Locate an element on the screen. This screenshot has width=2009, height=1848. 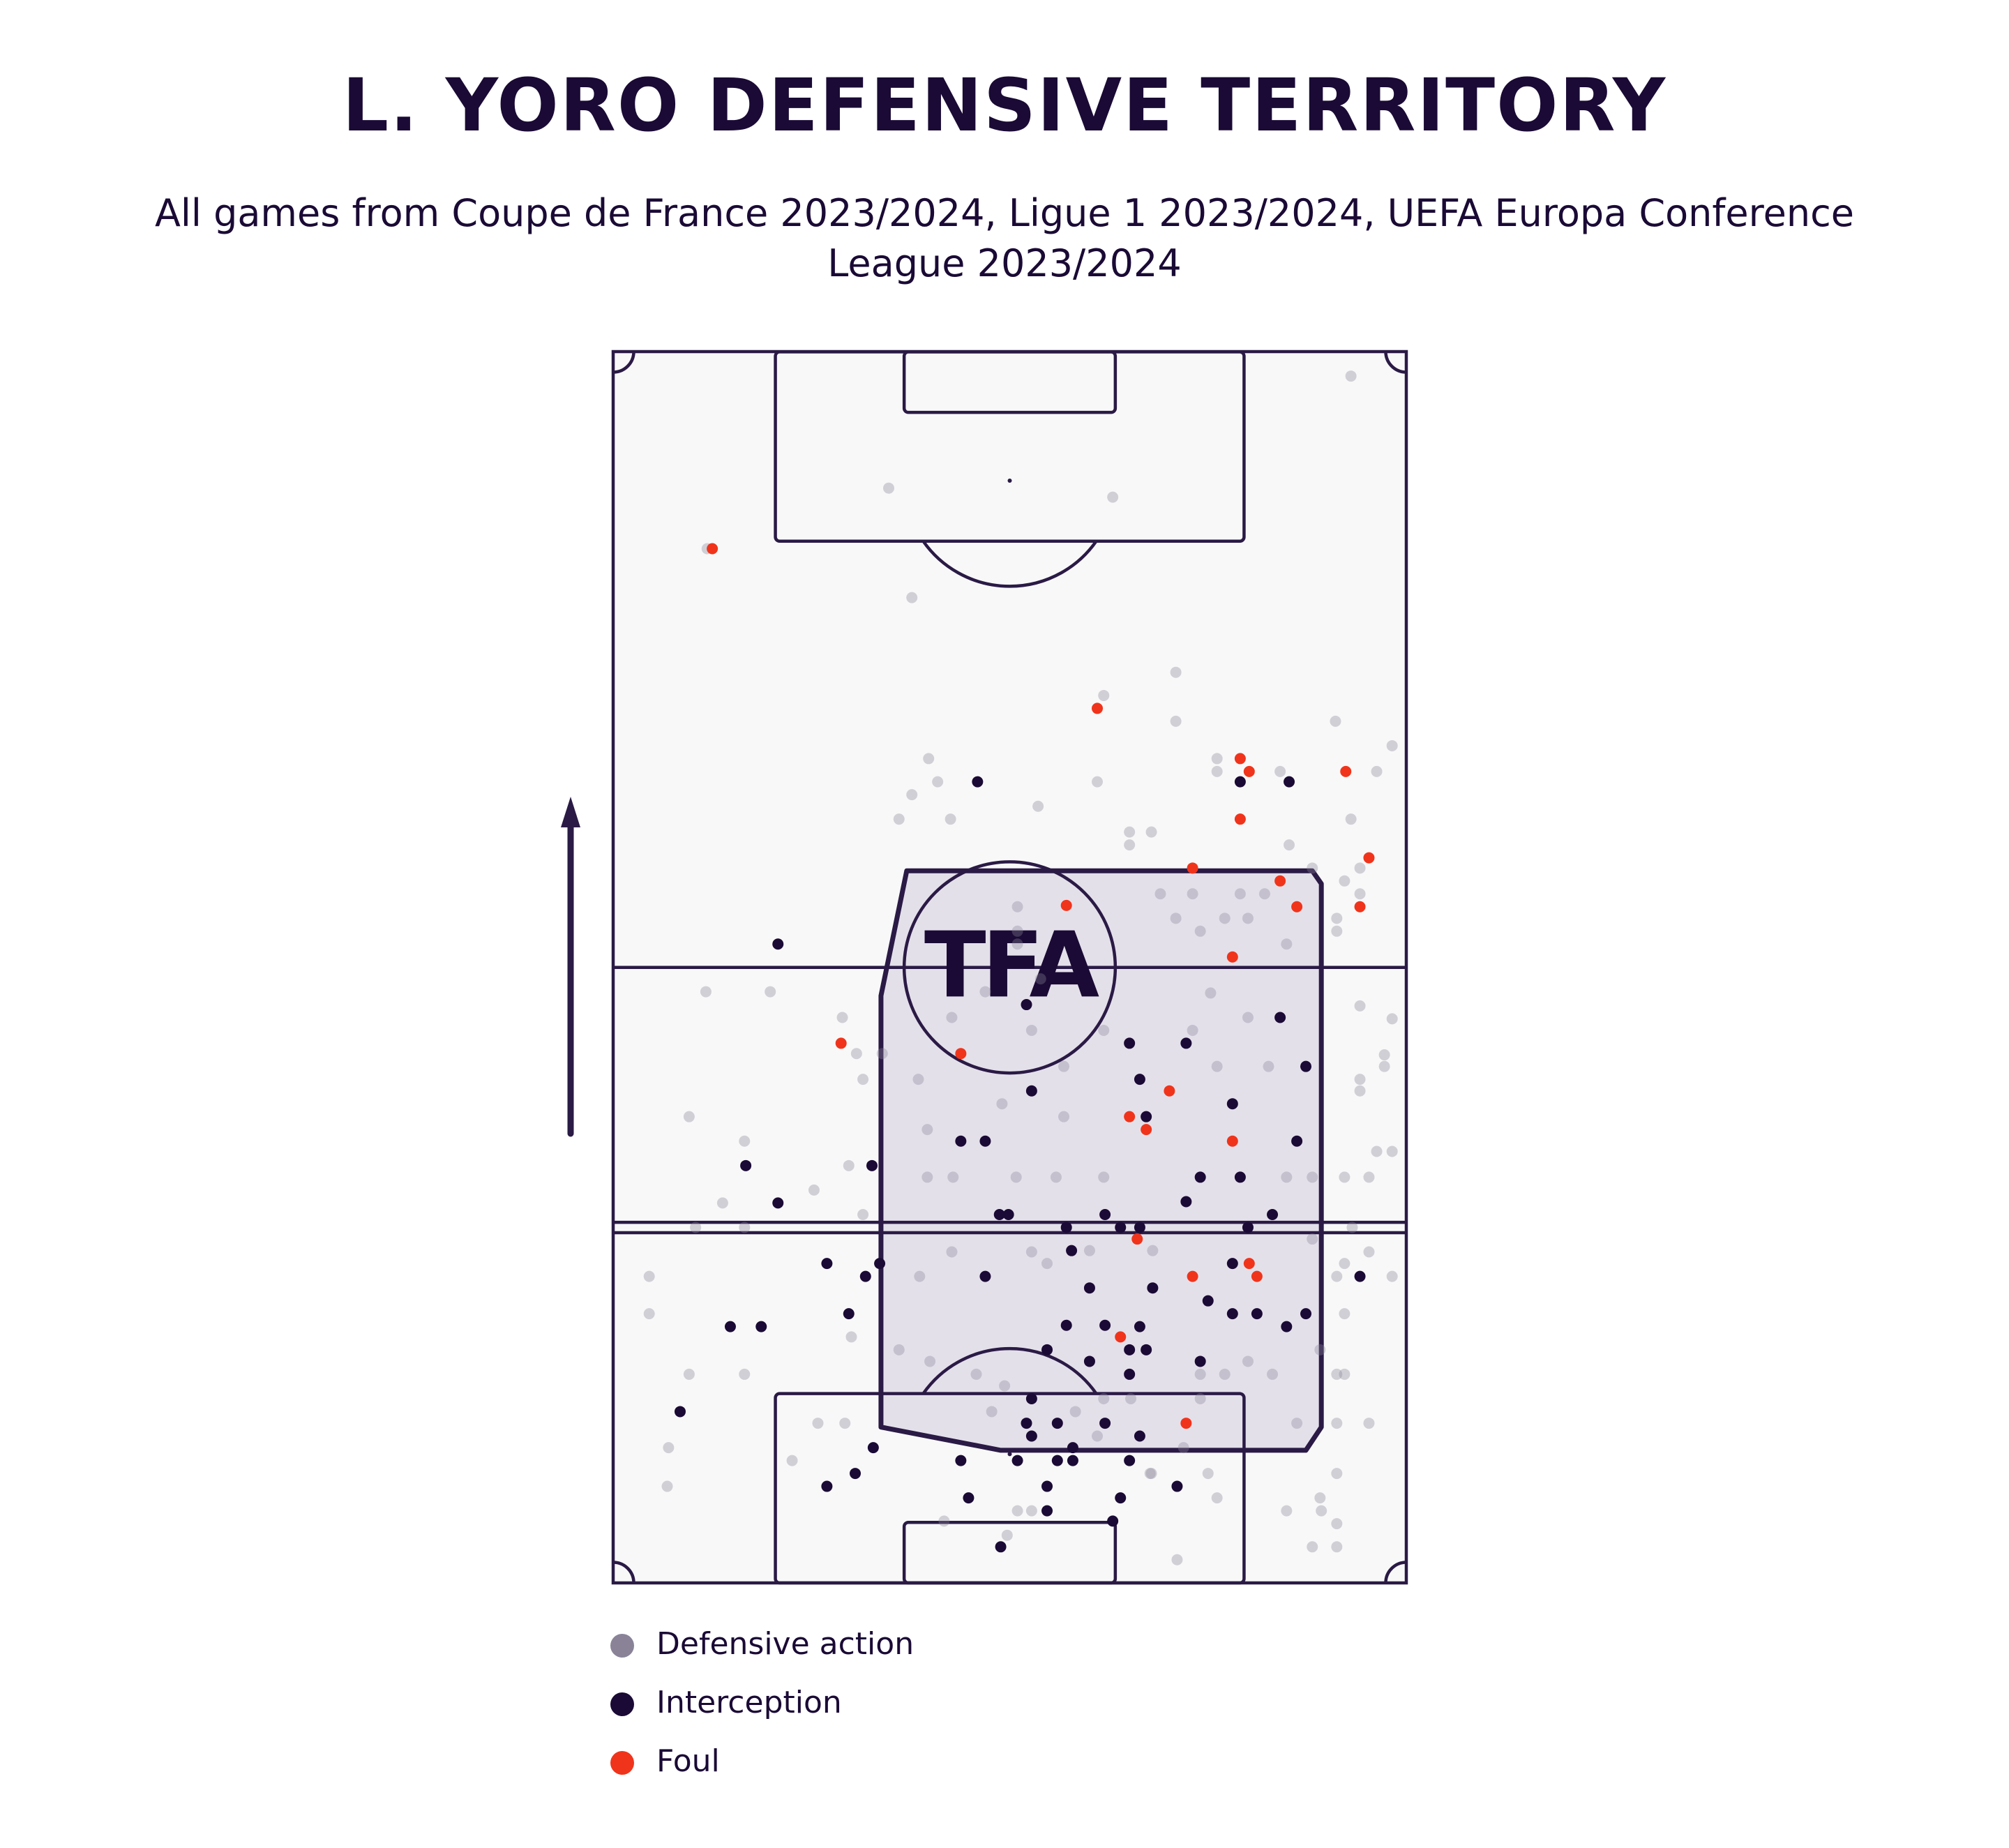
legend: Defensive action Interception Foul is located at coordinates (762, 1703).